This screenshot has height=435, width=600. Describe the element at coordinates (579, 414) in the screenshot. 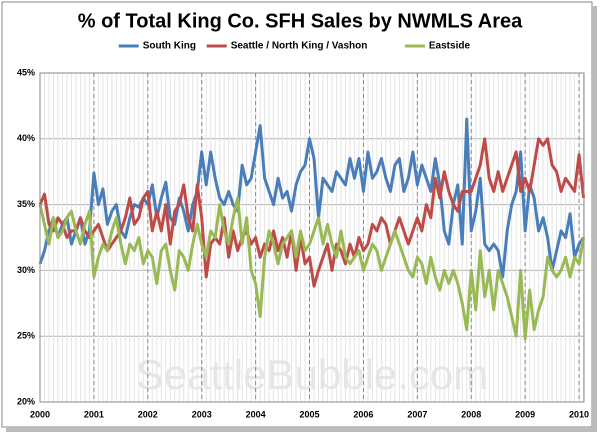

I see `x-tick-label: 2010` at that location.